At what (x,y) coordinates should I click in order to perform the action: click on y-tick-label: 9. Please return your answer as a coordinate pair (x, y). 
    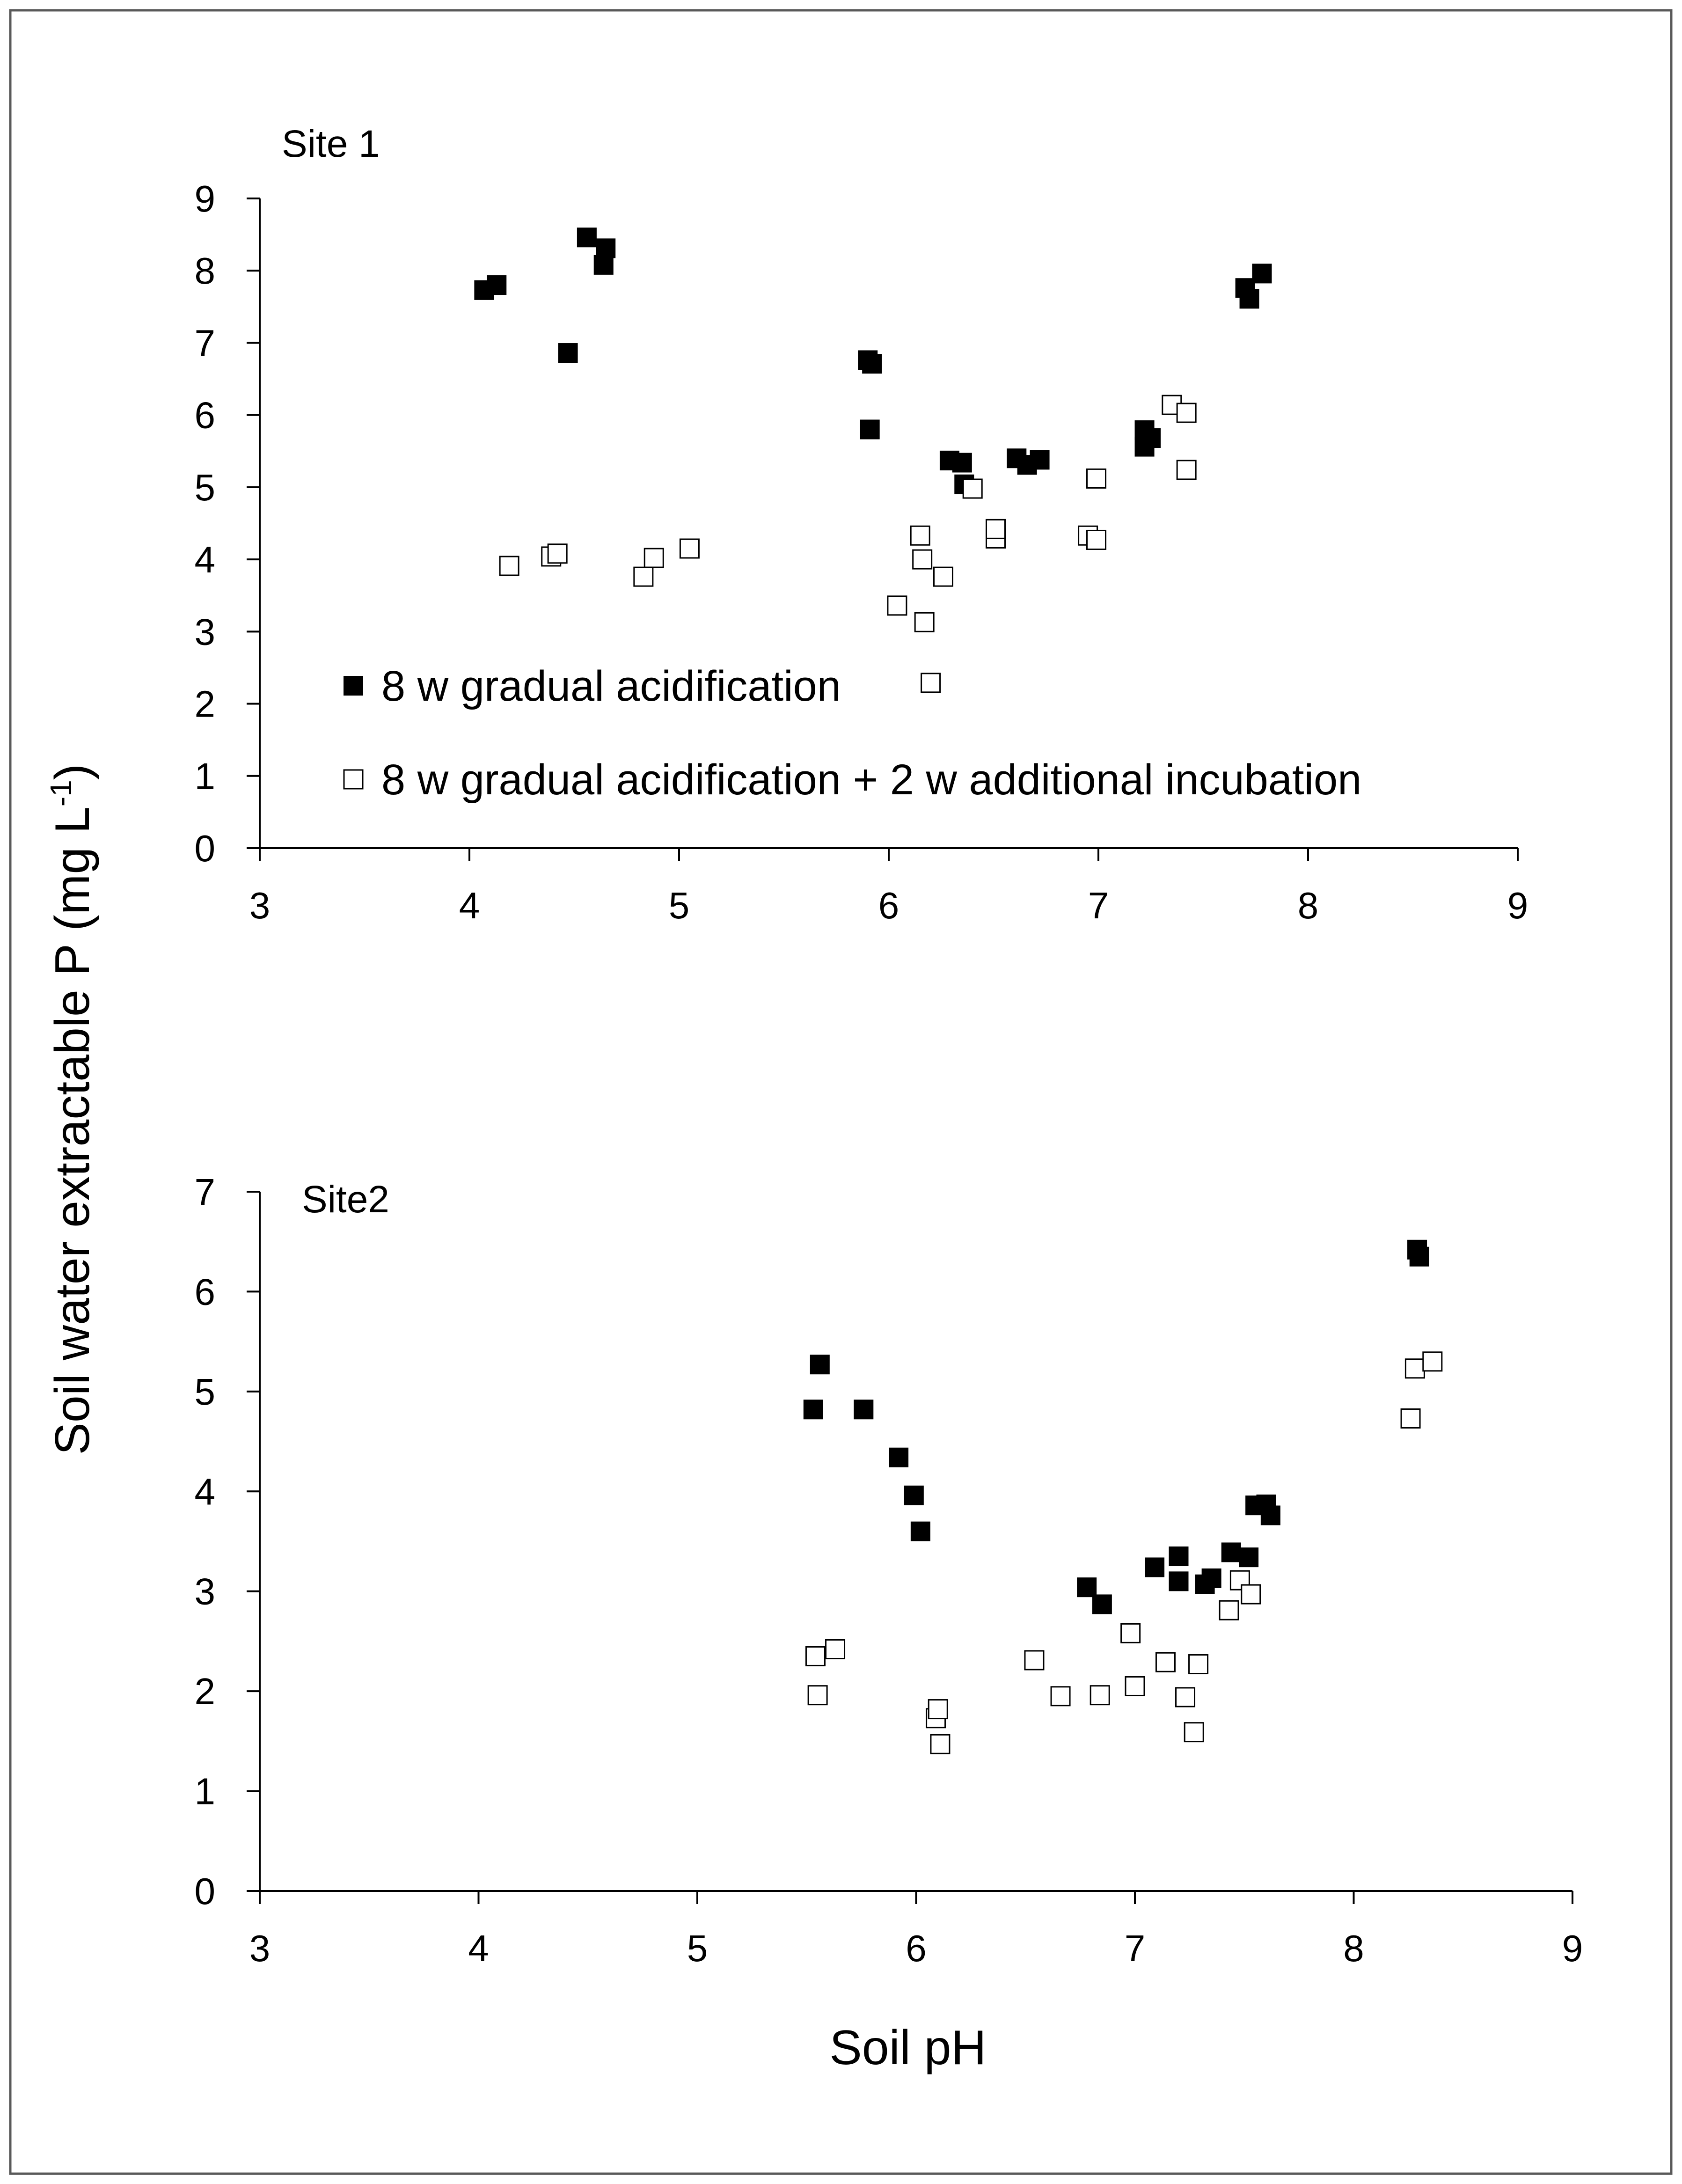
    Looking at the image, I should click on (205, 199).